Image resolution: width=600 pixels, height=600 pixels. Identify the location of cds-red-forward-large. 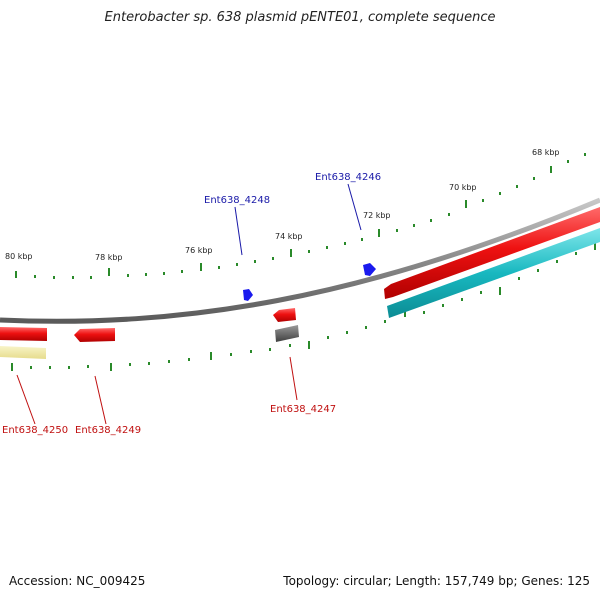
(492, 253).